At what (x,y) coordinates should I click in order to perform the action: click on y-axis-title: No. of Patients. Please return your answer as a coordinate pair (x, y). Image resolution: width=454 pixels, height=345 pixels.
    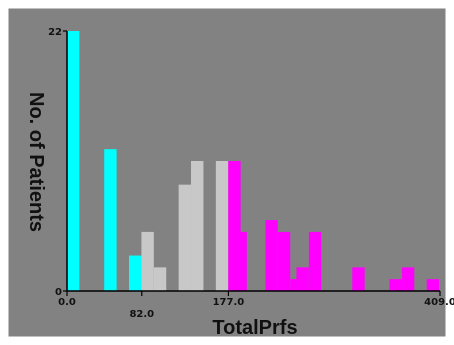
    Looking at the image, I should click on (36, 162).